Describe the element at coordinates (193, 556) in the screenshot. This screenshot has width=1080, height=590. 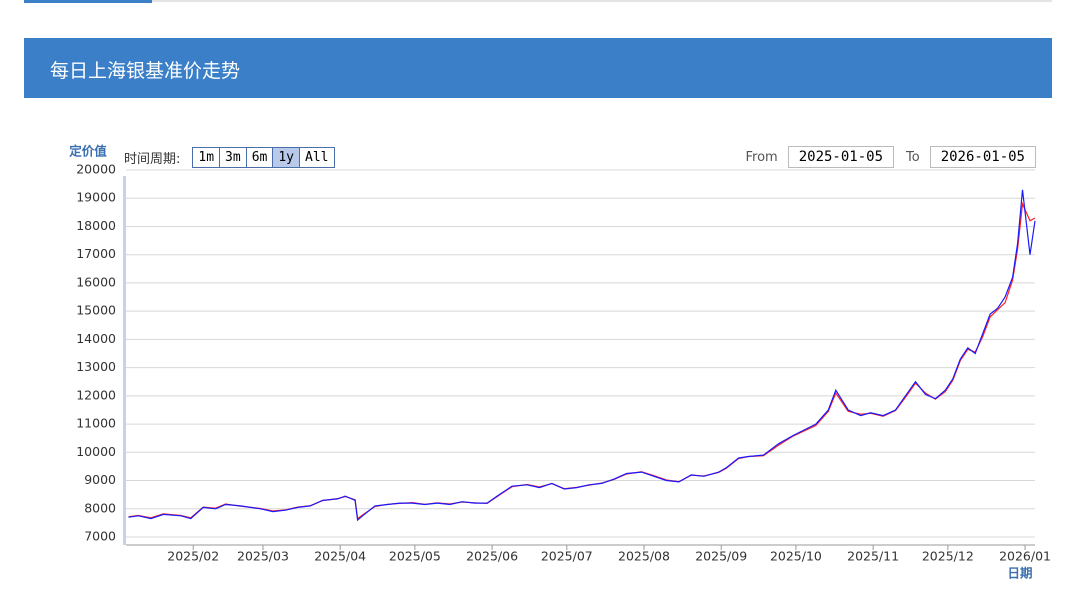
I see `x-tick-label: 2025/02` at that location.